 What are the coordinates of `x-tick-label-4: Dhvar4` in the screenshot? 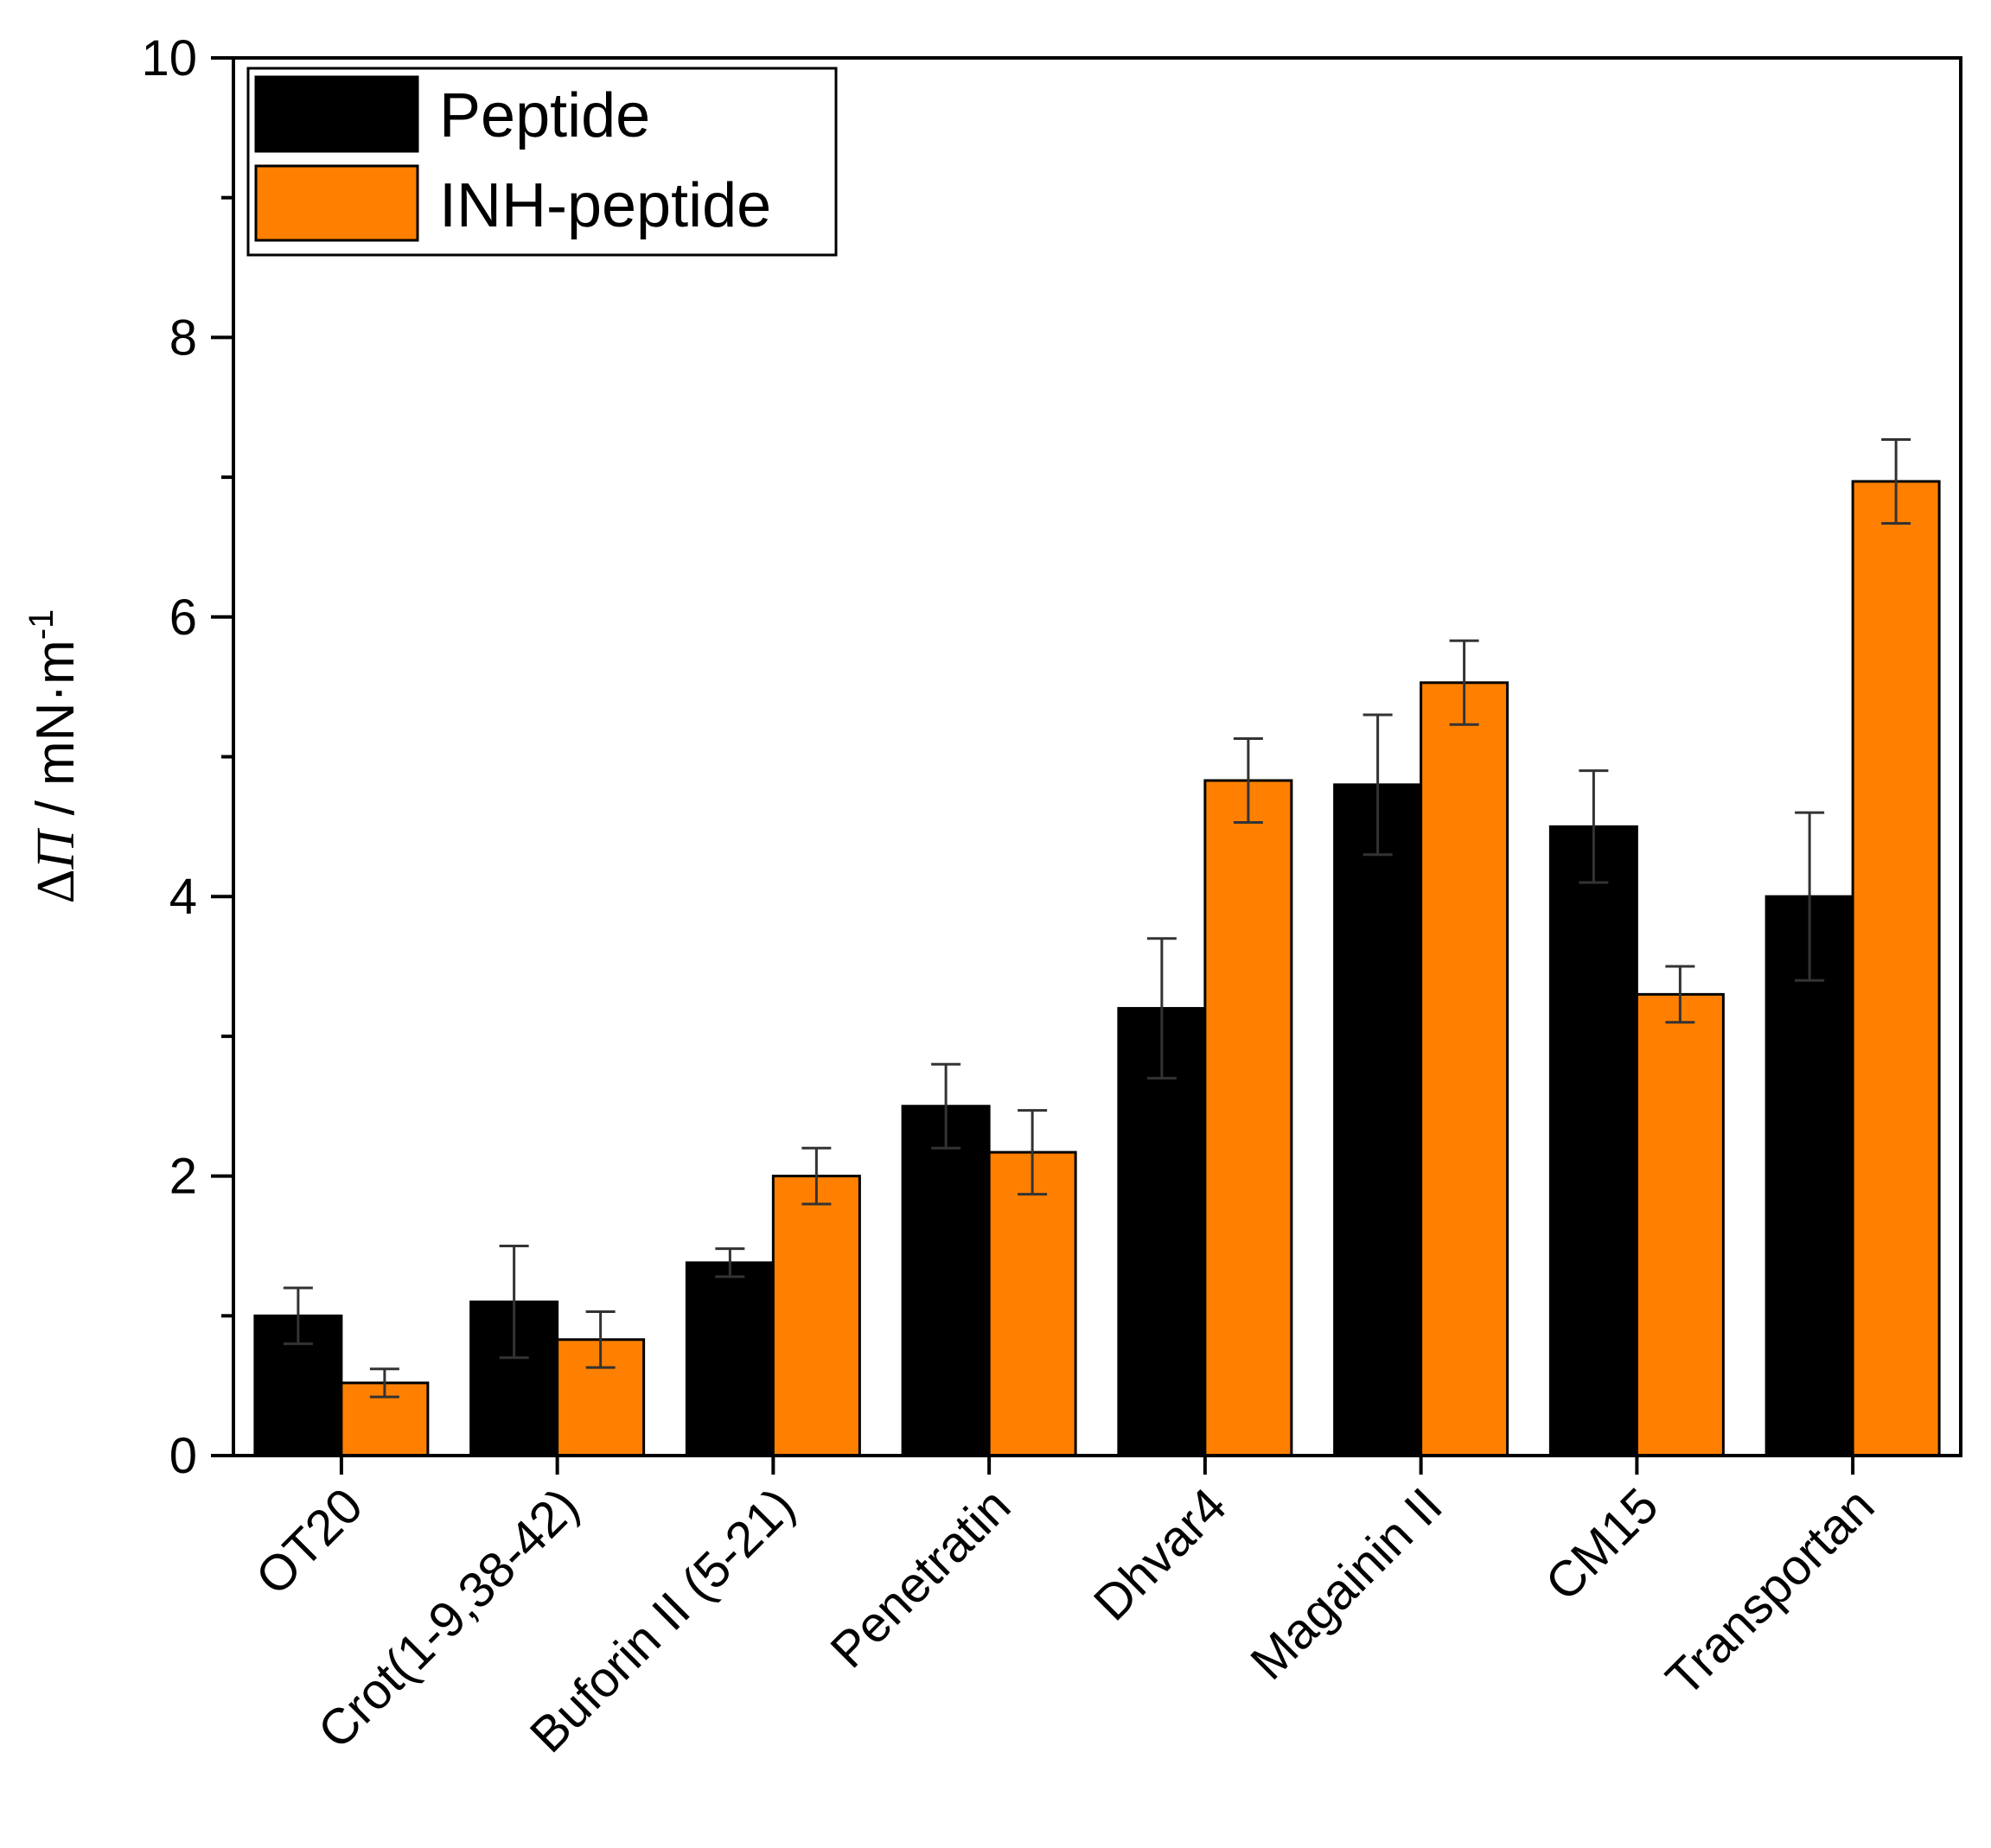 It's located at (1160, 1554).